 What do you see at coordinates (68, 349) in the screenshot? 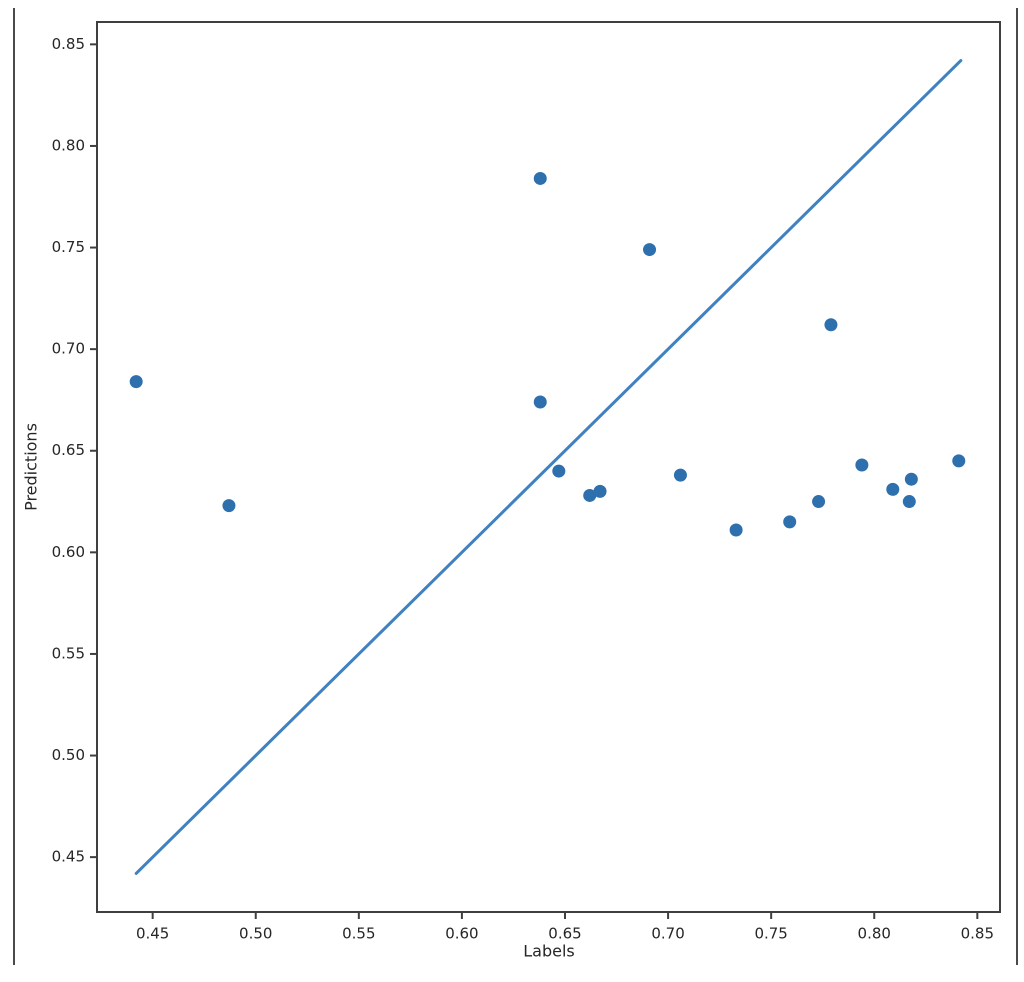
I see `y-tick-label: 0.70` at bounding box center [68, 349].